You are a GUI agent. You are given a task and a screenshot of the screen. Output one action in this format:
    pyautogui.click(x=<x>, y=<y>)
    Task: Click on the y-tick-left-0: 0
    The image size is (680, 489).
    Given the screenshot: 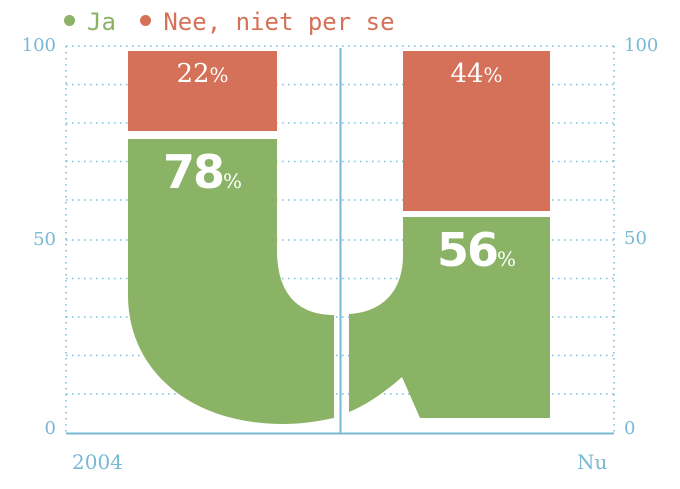 What is the action you would take?
    pyautogui.click(x=50, y=428)
    